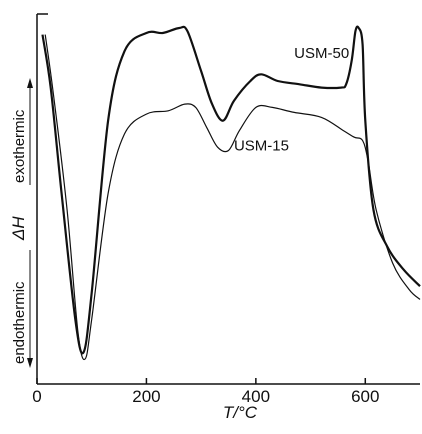 The height and width of the screenshot is (434, 422). I want to click on annotations: USM-50 USM-15, so click(291, 100).